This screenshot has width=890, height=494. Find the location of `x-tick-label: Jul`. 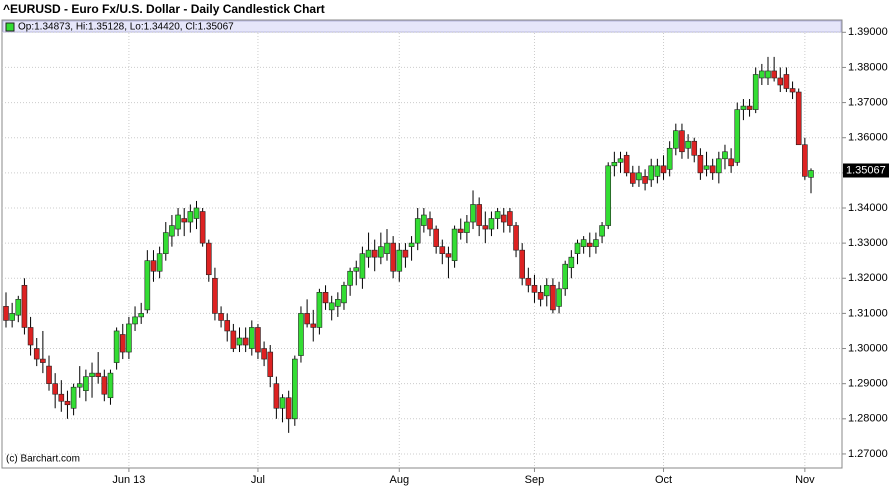

x-tick-label: Jul is located at coordinates (258, 480).